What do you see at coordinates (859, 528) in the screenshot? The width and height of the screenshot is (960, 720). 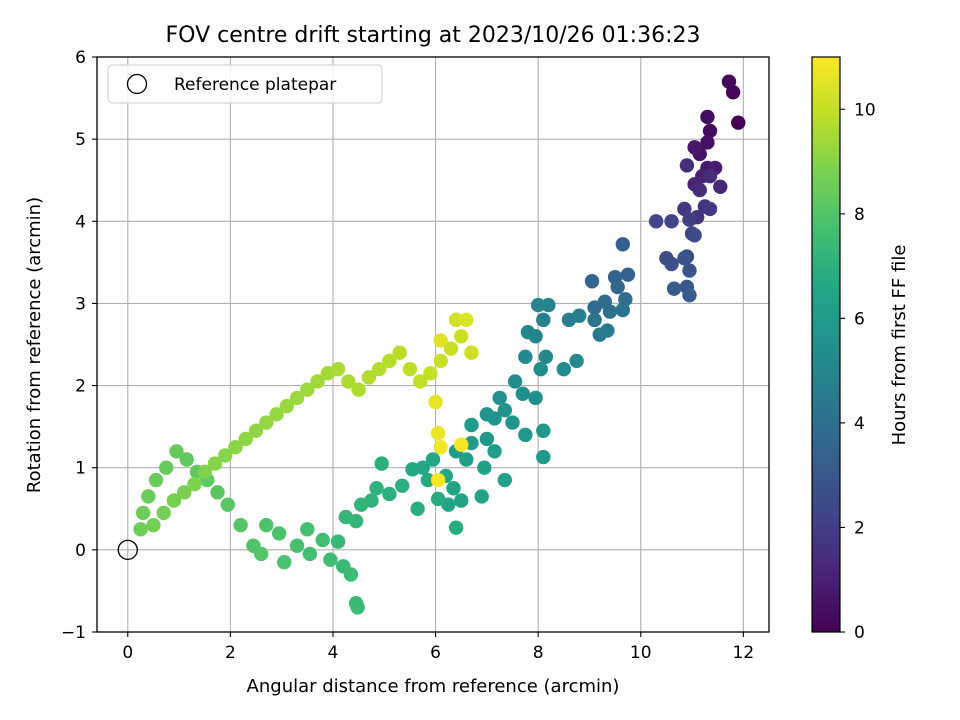 I see `colorbar-tick-label: 2` at bounding box center [859, 528].